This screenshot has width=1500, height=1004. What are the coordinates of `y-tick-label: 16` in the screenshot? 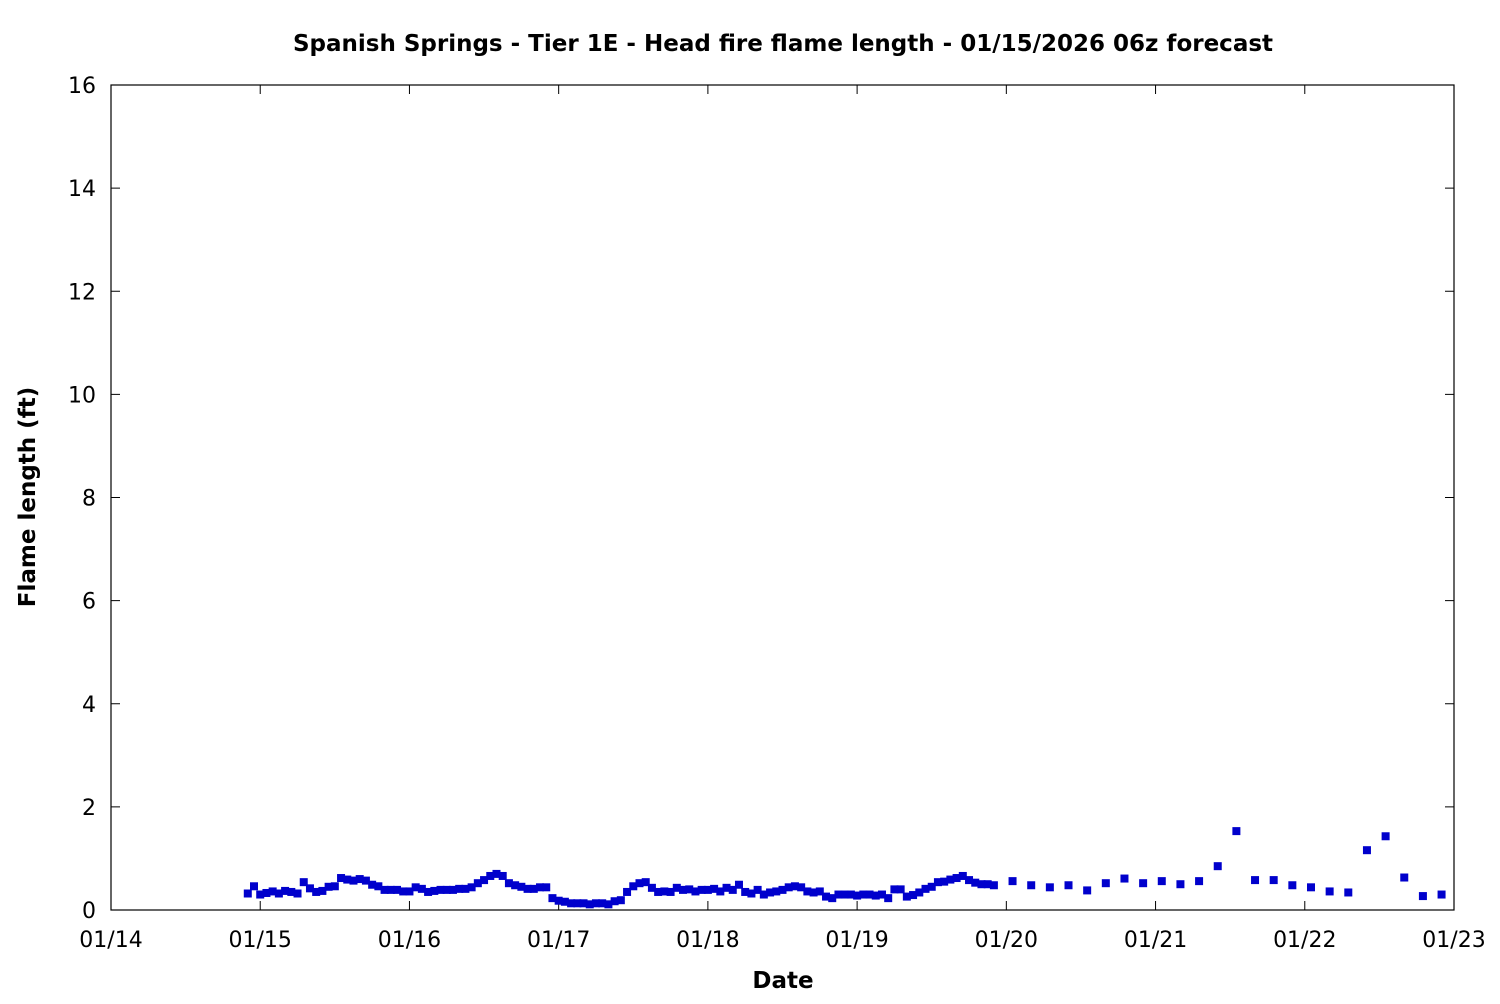 It's located at (82, 86).